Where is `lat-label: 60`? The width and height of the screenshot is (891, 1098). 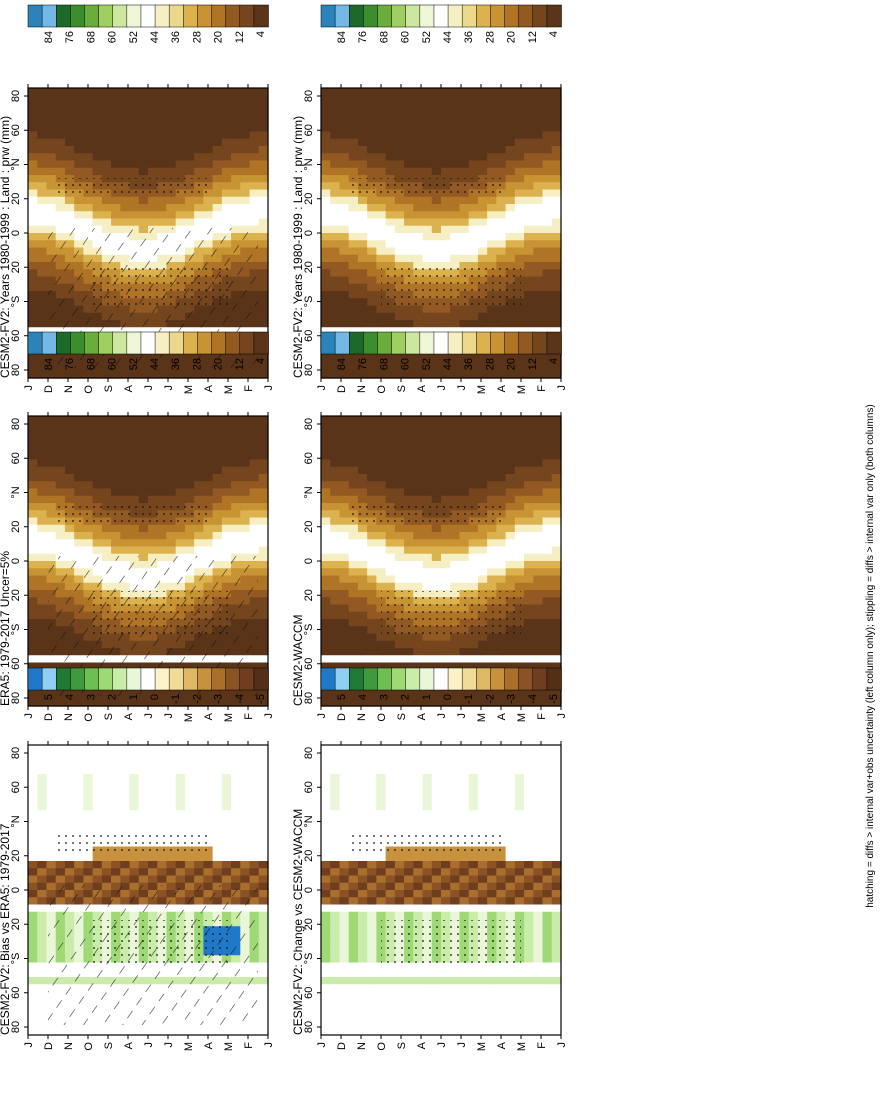
lat-label: 60 is located at coordinates (16, 458).